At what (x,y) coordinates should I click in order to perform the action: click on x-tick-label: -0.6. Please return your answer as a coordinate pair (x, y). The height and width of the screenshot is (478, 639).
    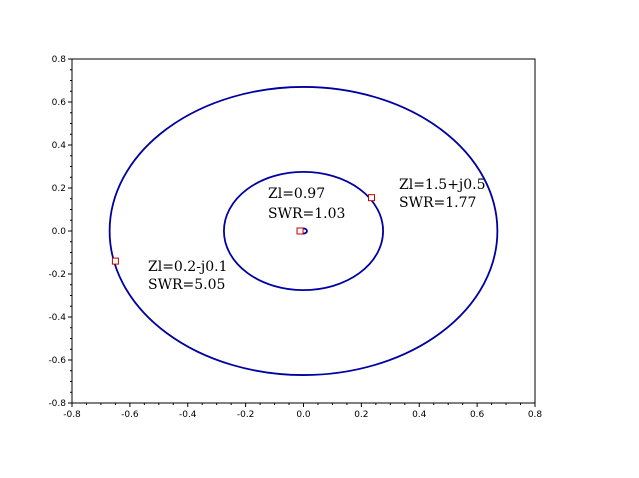
    Looking at the image, I should click on (130, 415).